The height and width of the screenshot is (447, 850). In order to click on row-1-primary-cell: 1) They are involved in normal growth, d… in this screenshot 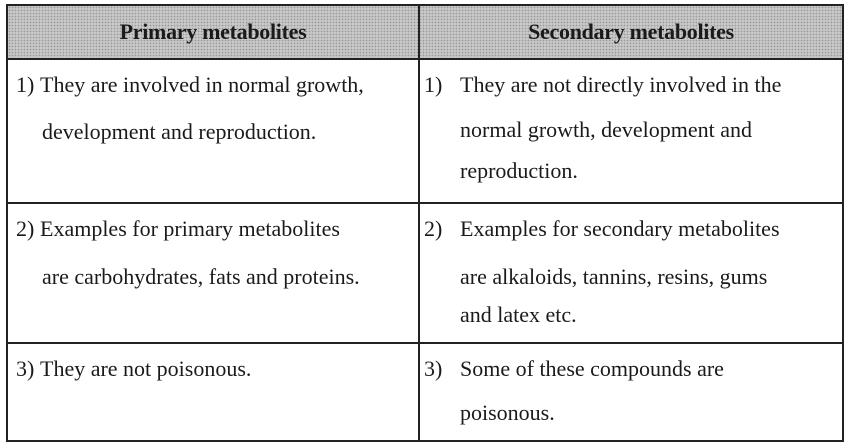, I will do `click(216, 131)`.